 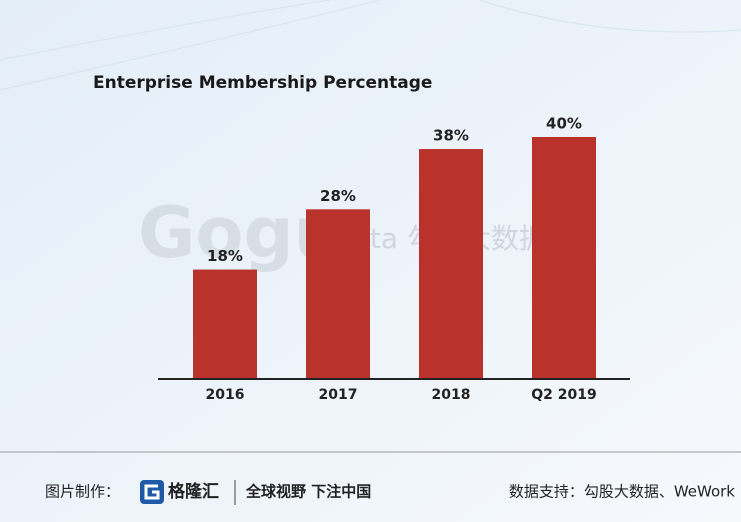 What do you see at coordinates (225, 256) in the screenshot?
I see `data-label: 18%` at bounding box center [225, 256].